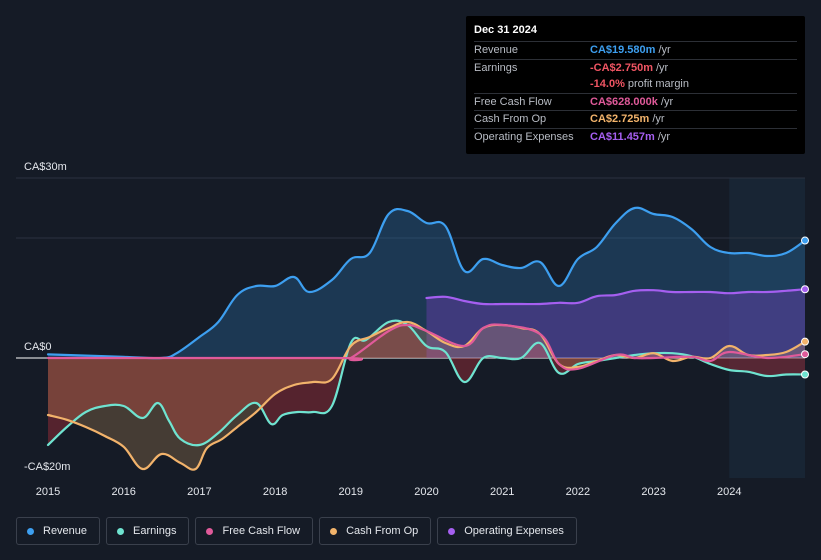 The image size is (821, 560). Describe the element at coordinates (382, 531) in the screenshot. I see `legend-label: Cash From Op` at that location.